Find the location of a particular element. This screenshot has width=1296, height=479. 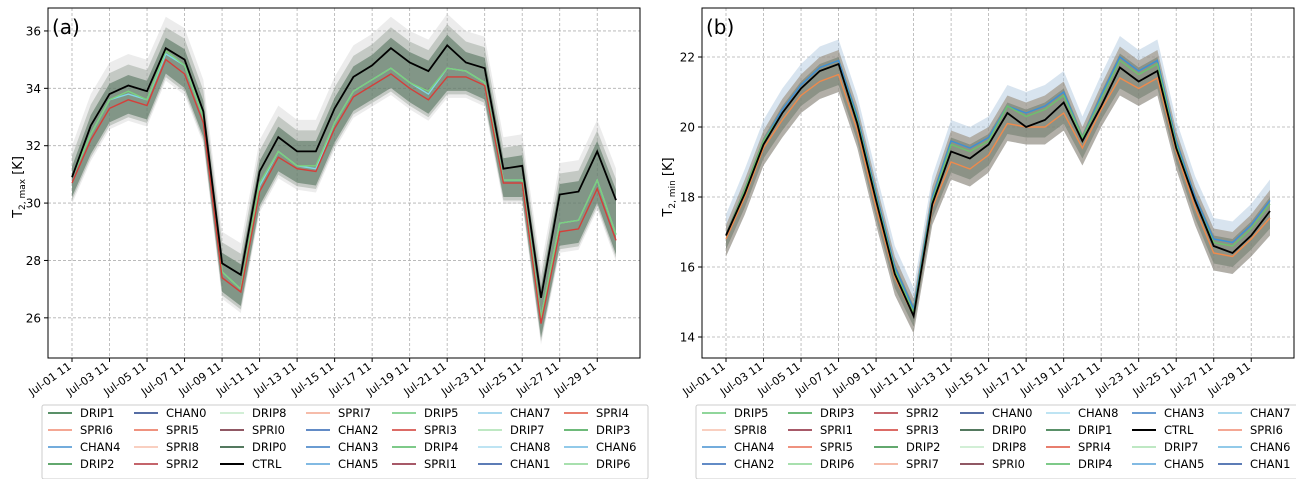

y-tick-label: 36 is located at coordinates (33, 31).